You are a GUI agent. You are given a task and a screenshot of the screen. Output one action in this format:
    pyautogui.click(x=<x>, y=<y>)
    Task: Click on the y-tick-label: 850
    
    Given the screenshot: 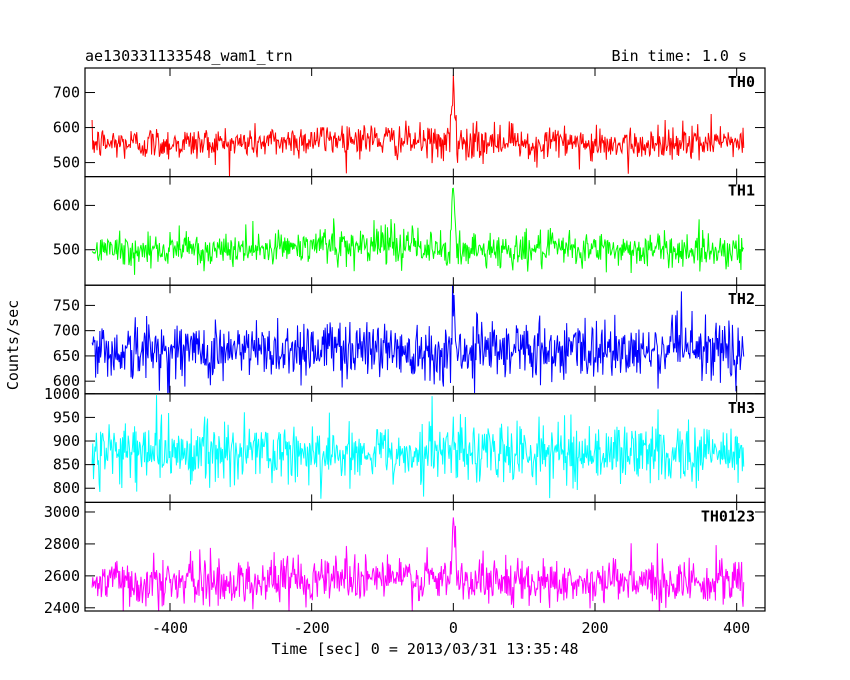 What is the action you would take?
    pyautogui.click(x=66, y=465)
    